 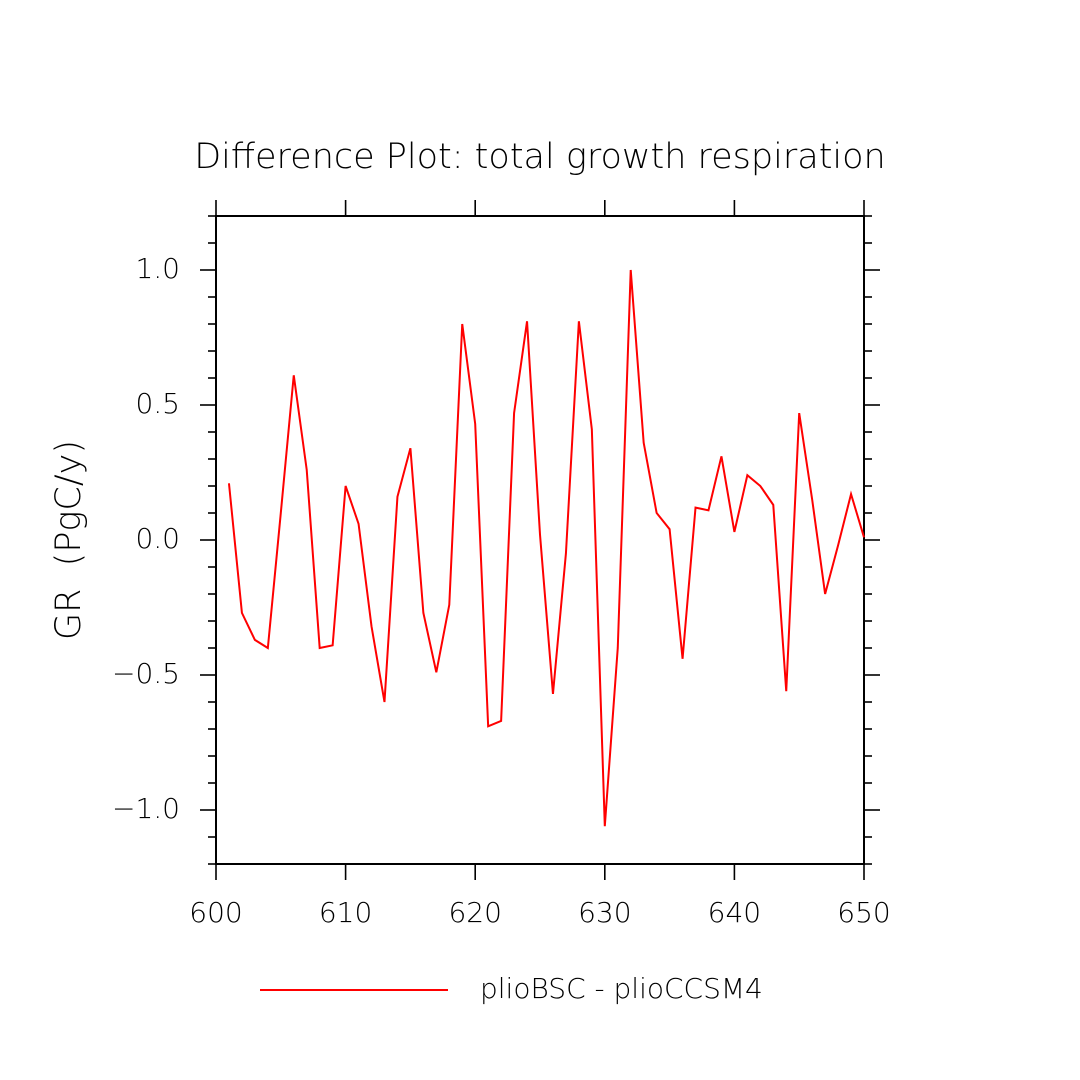 I want to click on y-tick-label: −0.5, so click(x=146, y=673).